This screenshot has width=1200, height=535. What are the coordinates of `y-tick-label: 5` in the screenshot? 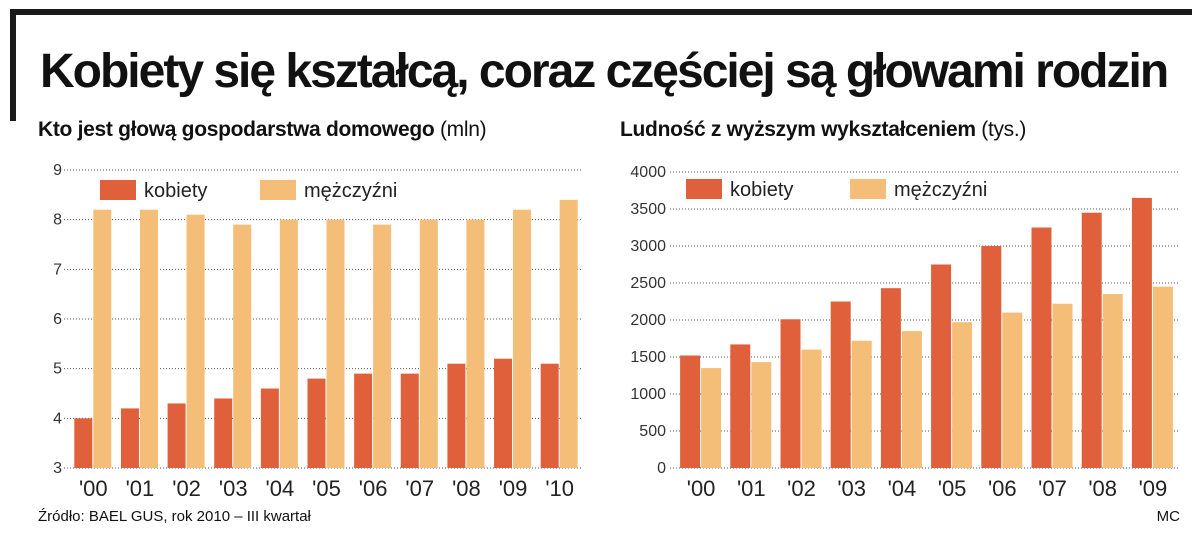 It's located at (57, 369).